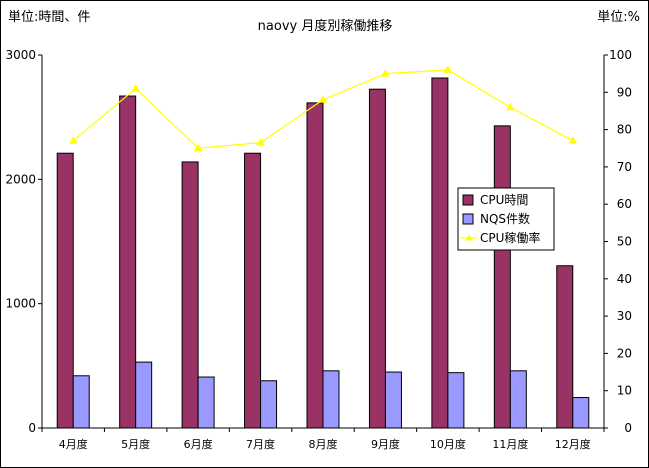 Image resolution: width=649 pixels, height=468 pixels. Describe the element at coordinates (624, 279) in the screenshot. I see `right-tick-label: 40` at that location.